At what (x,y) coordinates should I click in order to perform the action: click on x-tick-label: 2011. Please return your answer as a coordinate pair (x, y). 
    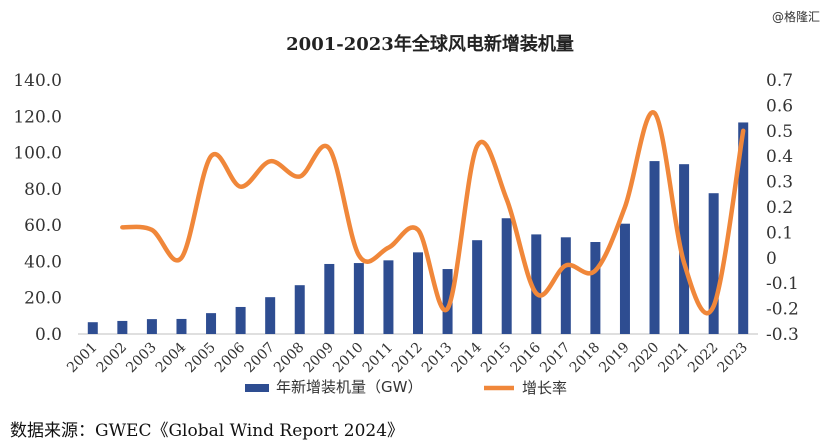
    Looking at the image, I should click on (378, 358).